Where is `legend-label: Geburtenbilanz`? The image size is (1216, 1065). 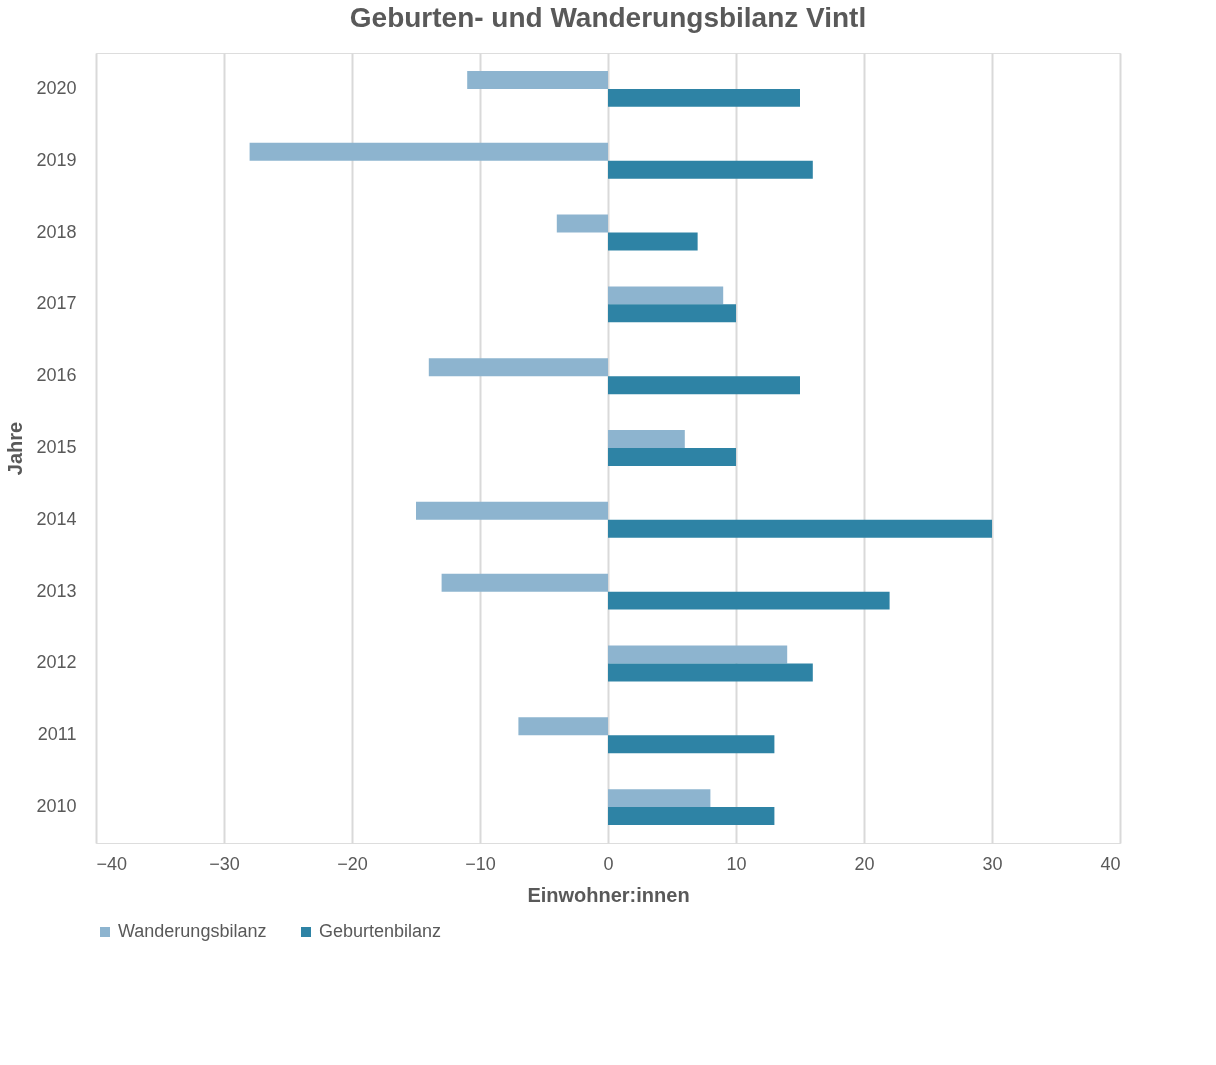 legend-label: Geburtenbilanz is located at coordinates (380, 931).